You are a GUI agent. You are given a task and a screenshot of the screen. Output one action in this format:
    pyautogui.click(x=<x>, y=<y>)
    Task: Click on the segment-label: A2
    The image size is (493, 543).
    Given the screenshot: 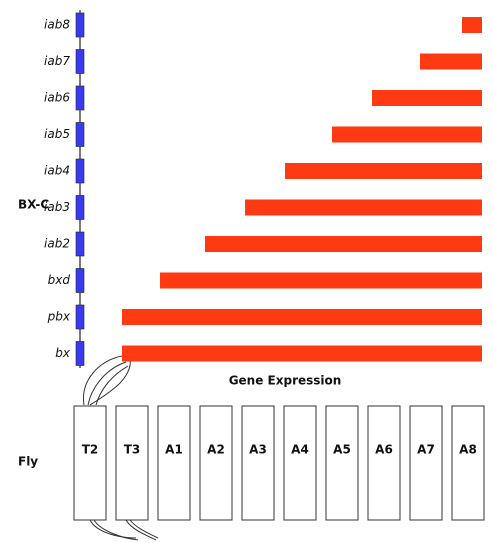 What is the action you would take?
    pyautogui.click(x=216, y=450)
    